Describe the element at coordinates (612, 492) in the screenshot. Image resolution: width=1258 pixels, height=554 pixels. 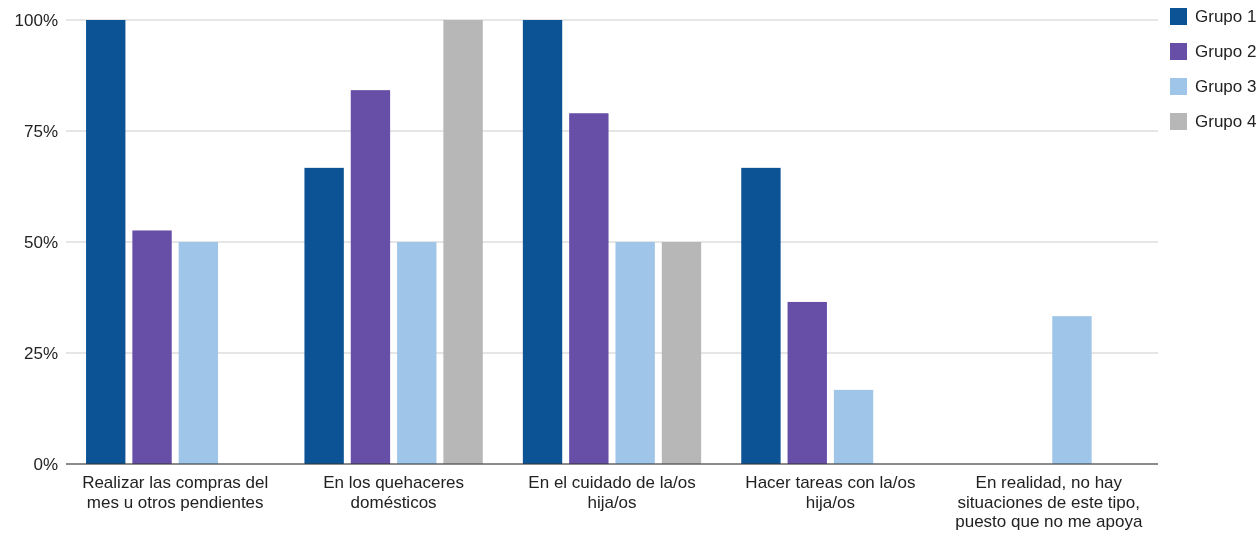
I see `x-tick-label: En el cuidado de la/os hija/os` at that location.